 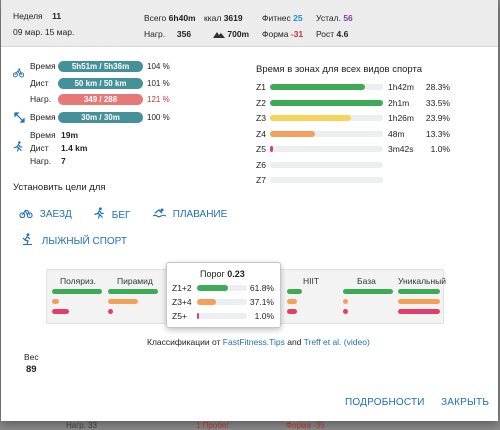 I want to click on ride-time-pct: 104 %, so click(x=158, y=66).